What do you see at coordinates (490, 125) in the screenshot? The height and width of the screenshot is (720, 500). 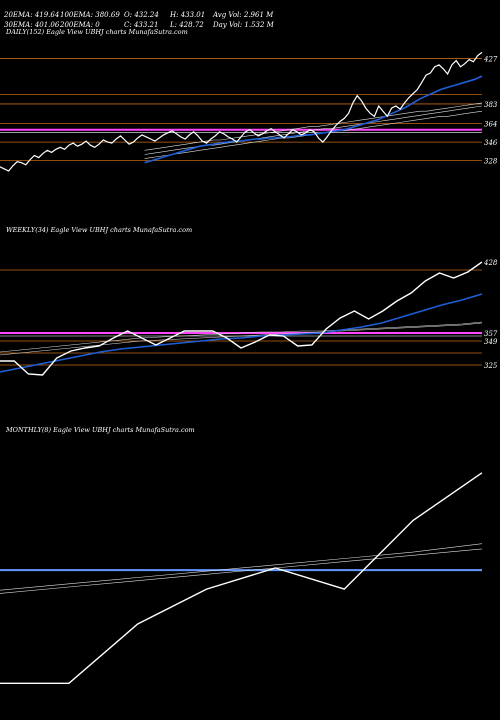 I see `y-tick-label: 364` at bounding box center [490, 125].